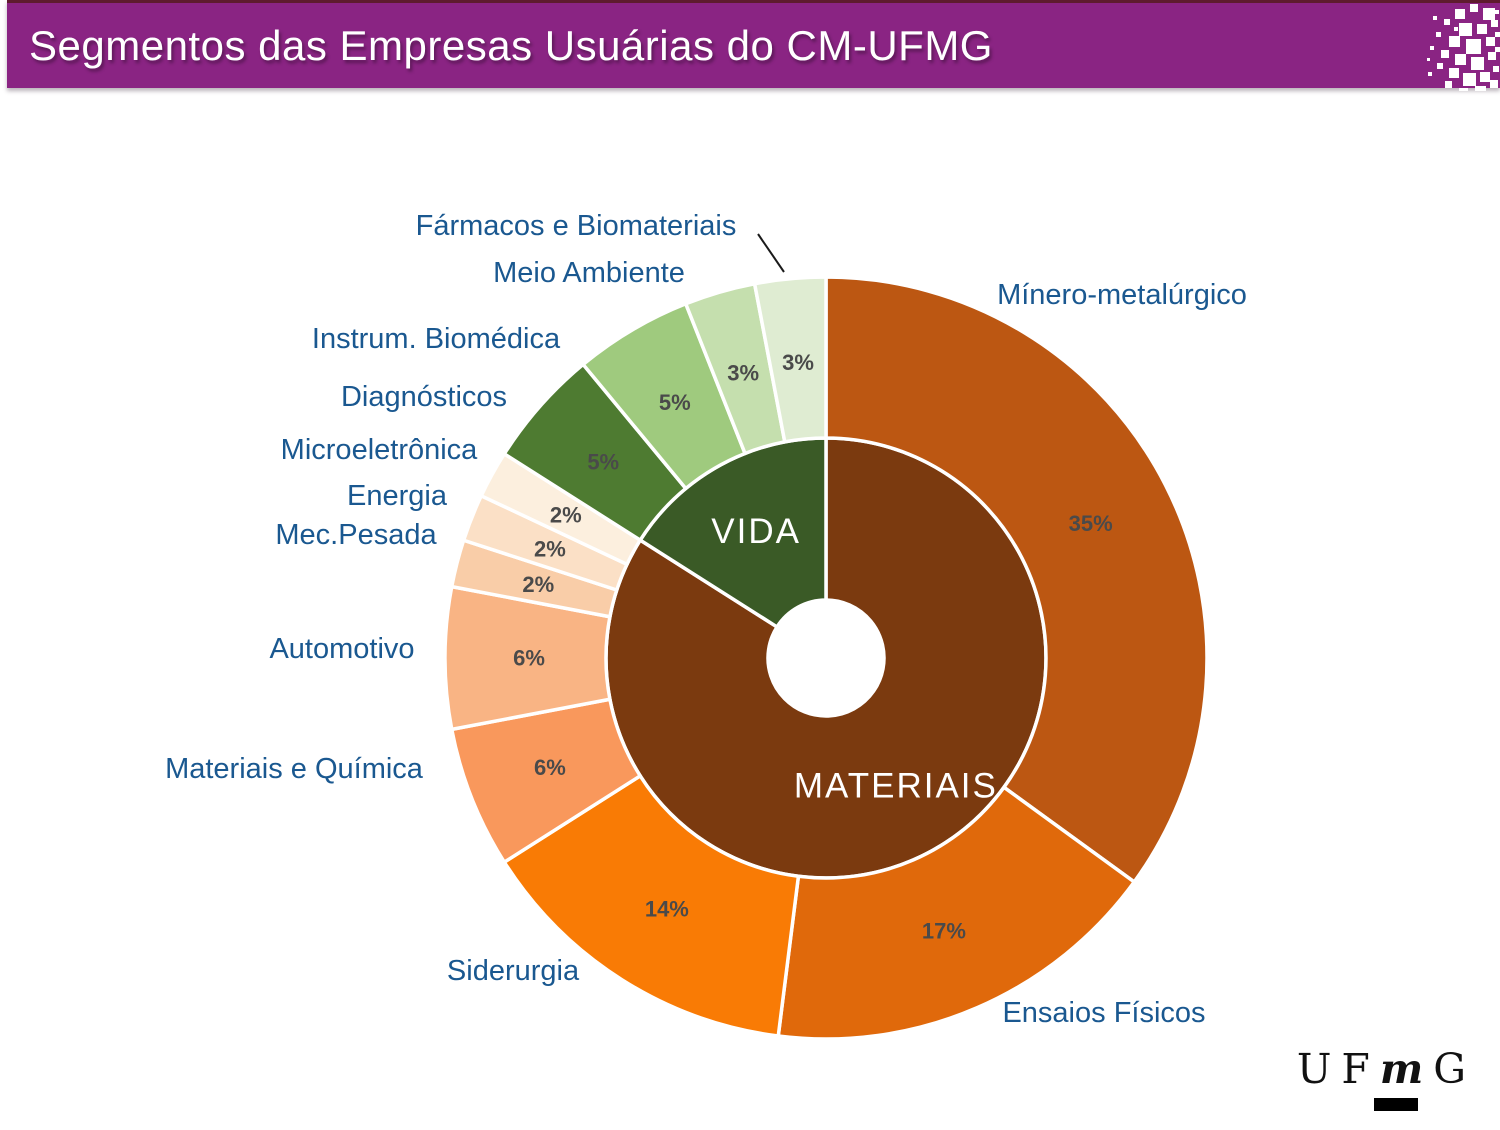 This screenshot has width=1500, height=1130. What do you see at coordinates (436, 339) in the screenshot?
I see `category-label-9: Instrum. Biomédica` at bounding box center [436, 339].